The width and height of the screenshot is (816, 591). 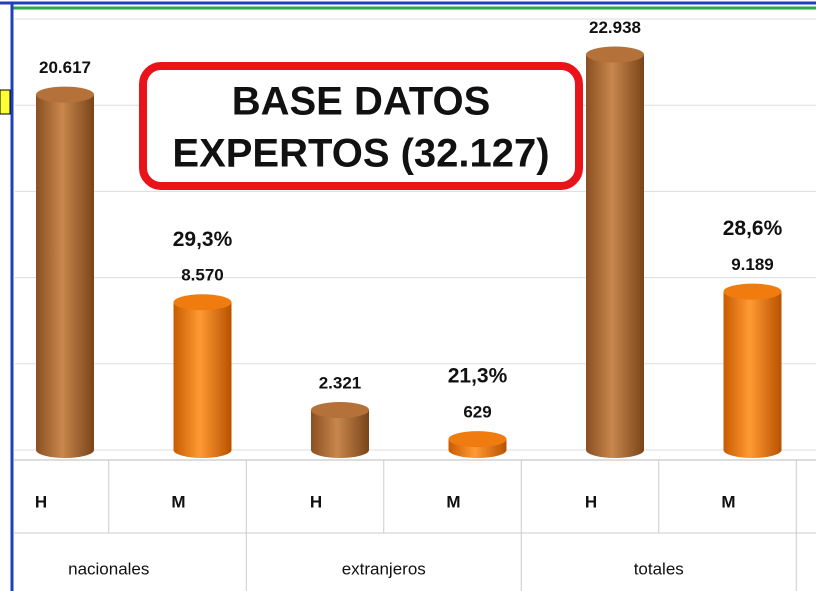 I want to click on annotation: 29,3%, so click(x=203, y=239).